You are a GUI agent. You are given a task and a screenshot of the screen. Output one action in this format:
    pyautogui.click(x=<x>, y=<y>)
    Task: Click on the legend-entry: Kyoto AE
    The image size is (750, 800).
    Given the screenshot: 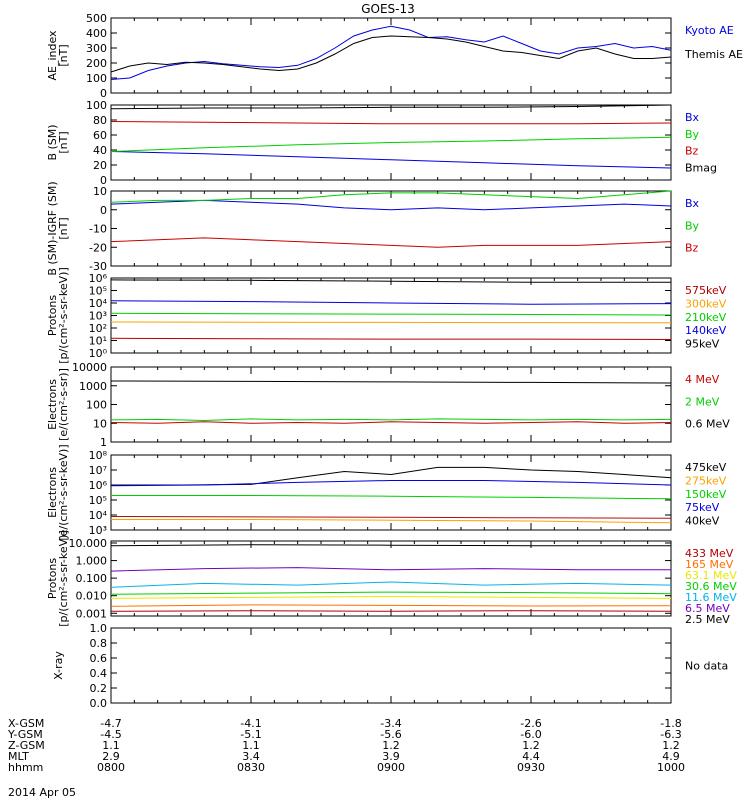 What is the action you would take?
    pyautogui.click(x=709, y=30)
    